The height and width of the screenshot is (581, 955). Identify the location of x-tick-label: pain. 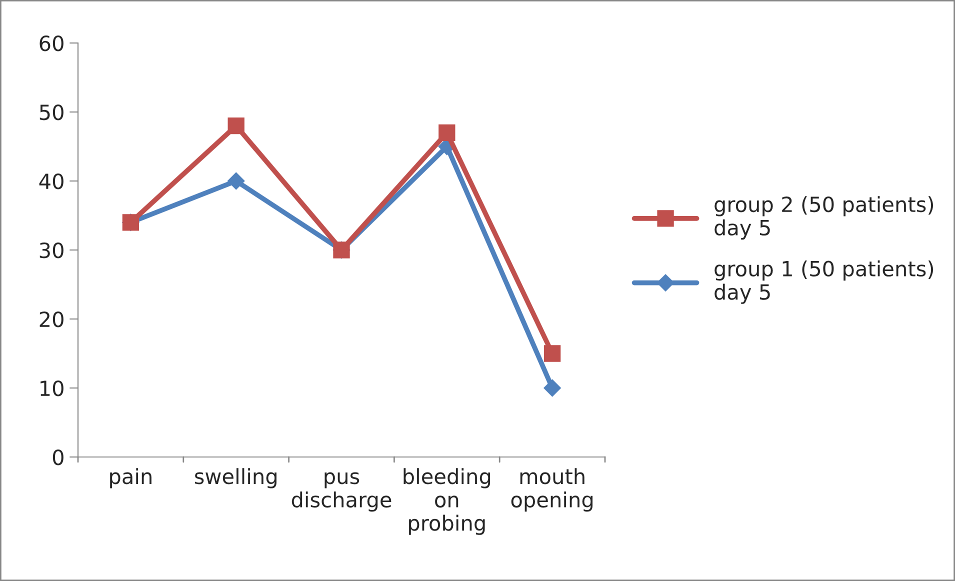
(131, 478).